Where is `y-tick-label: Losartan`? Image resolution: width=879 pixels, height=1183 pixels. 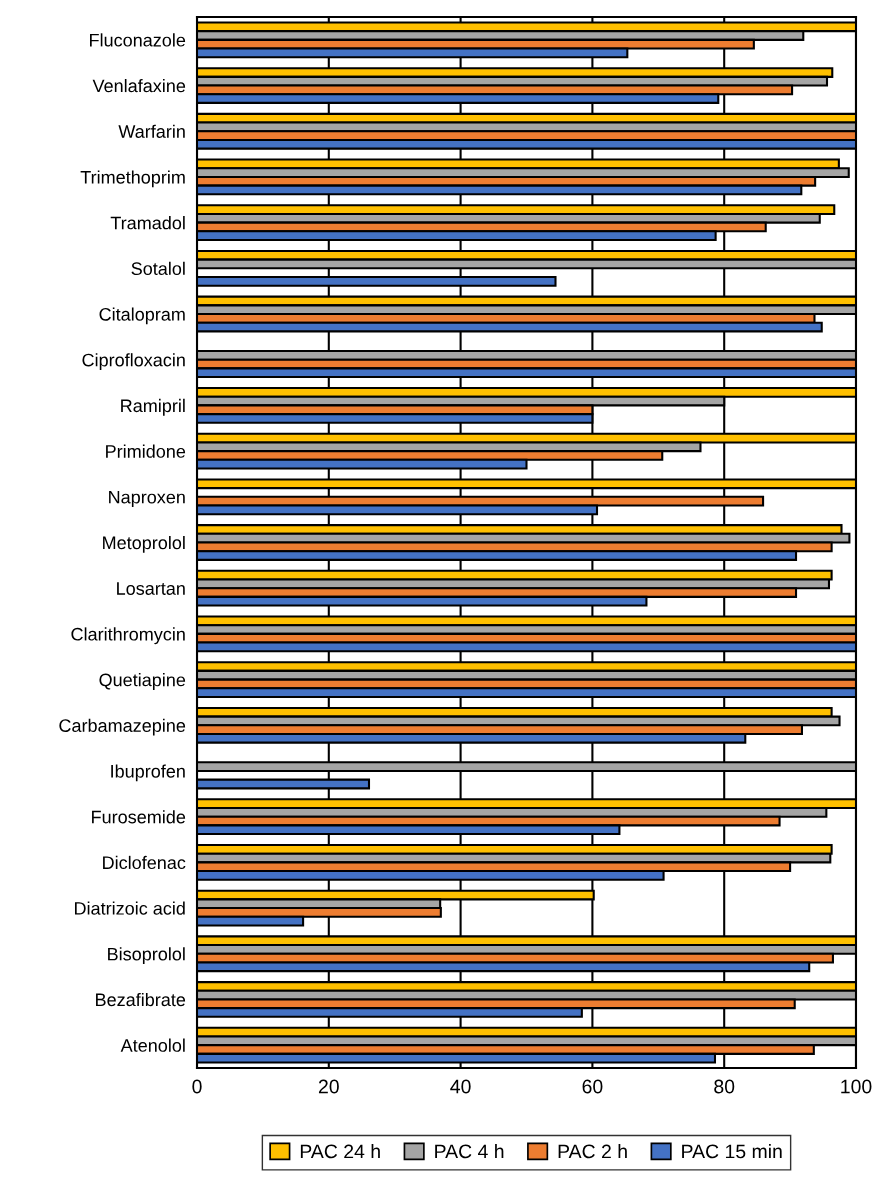 y-tick-label: Losartan is located at coordinates (151, 588).